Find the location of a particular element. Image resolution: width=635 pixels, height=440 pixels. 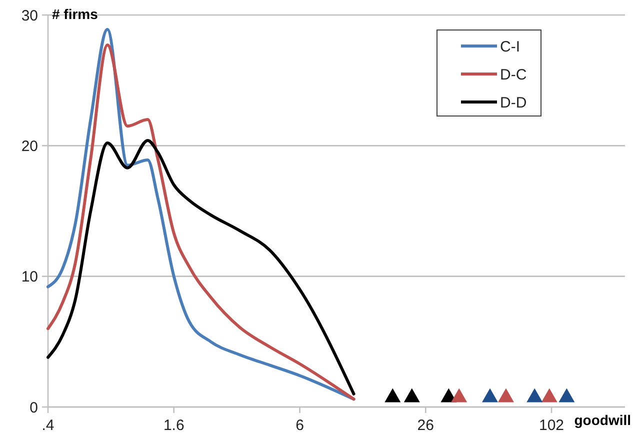

x-tick-label: 1.6 is located at coordinates (173, 425).